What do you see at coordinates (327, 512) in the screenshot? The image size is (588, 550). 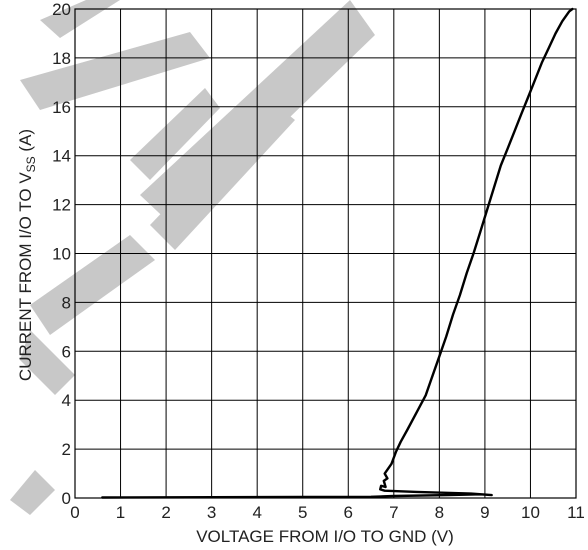 I see `x-tick-labels: 0 1 2 3 4 5 6 7 8 9 10 11` at bounding box center [327, 512].